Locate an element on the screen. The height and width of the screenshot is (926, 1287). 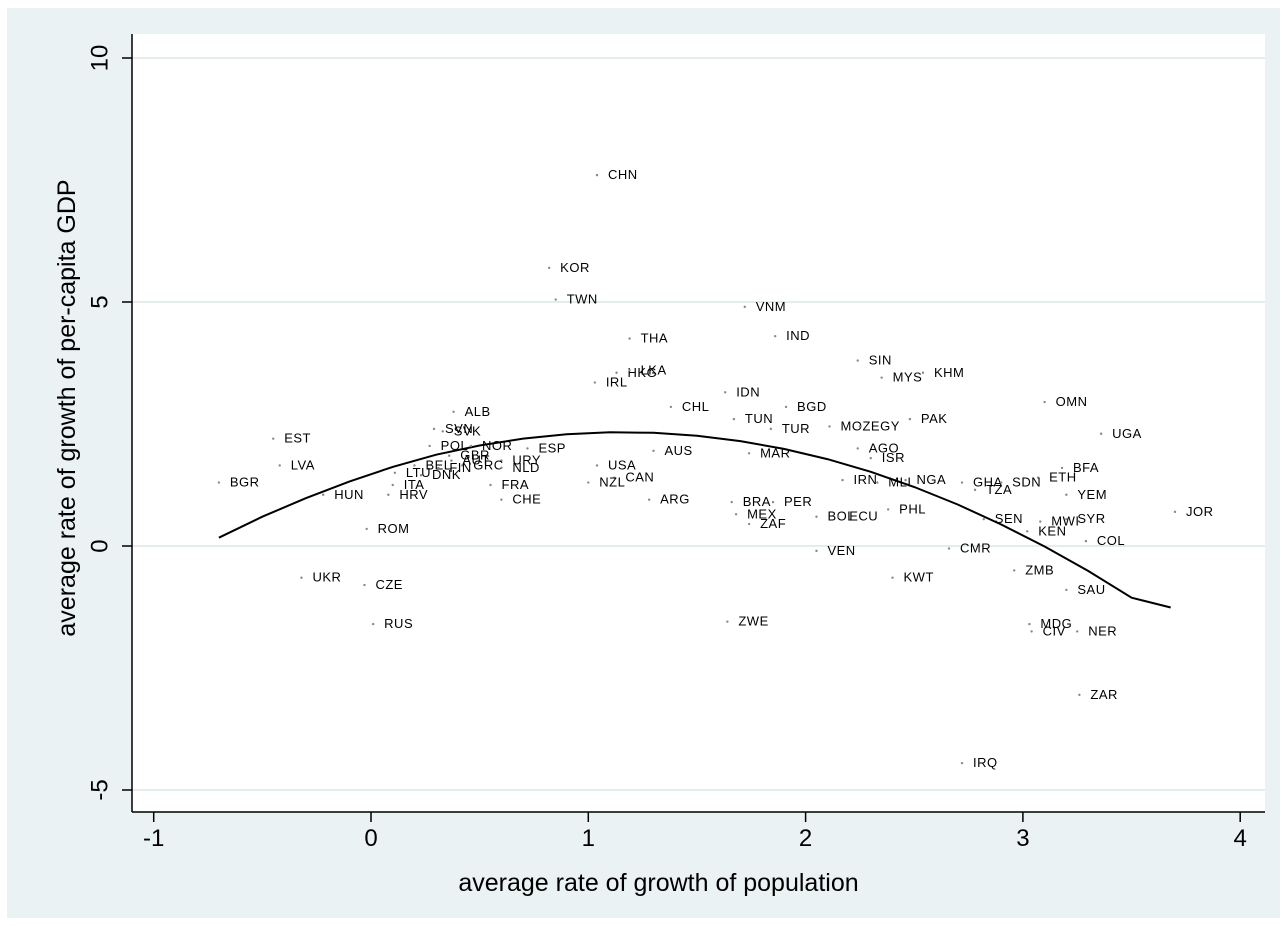
point-label: VEN is located at coordinates (841, 550).